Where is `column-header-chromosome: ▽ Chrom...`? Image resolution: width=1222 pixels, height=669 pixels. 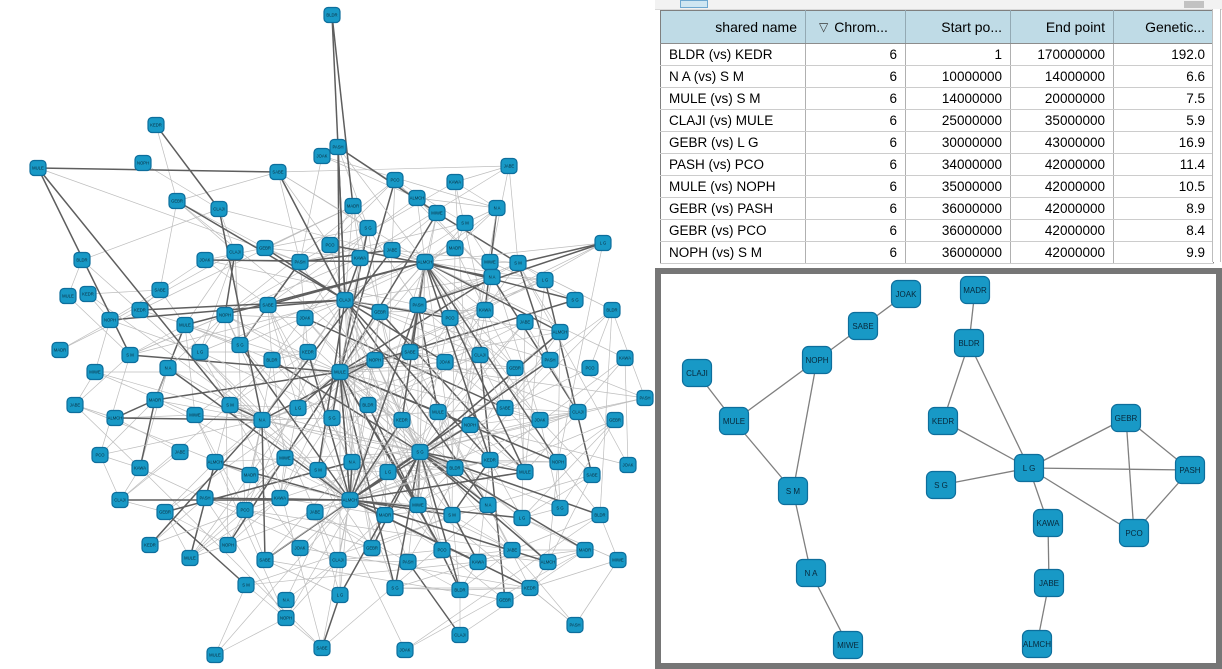
column-header-chromosome: ▽ Chrom... is located at coordinates (855, 27).